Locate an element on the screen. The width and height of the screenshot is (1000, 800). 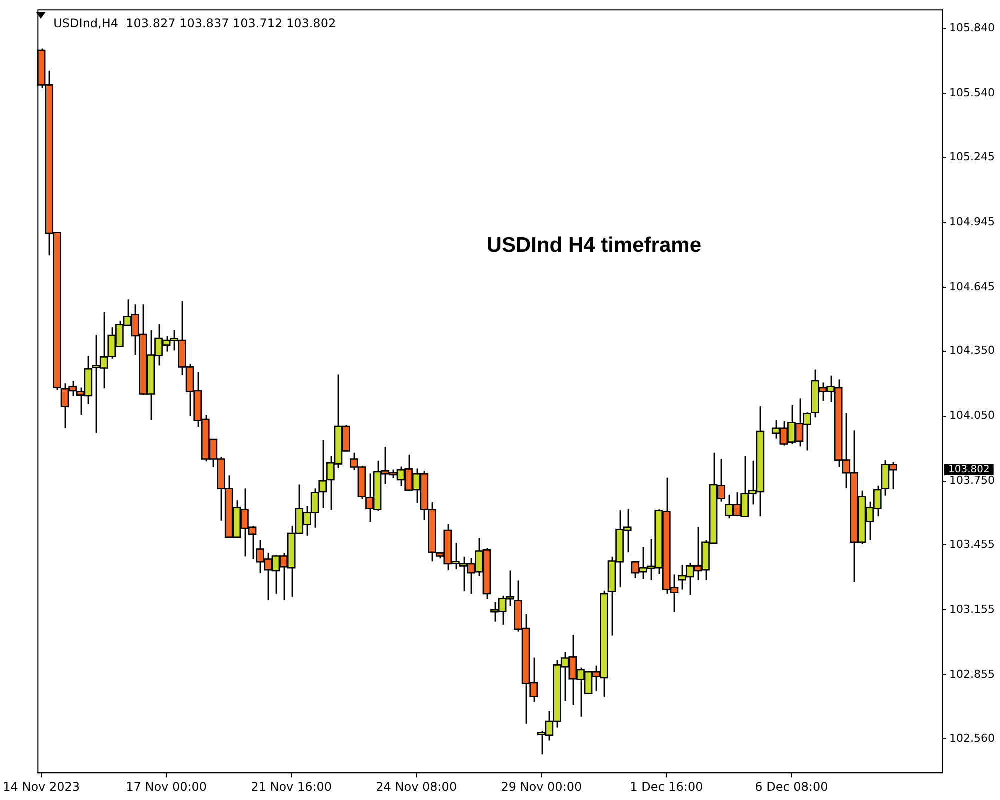
y-tick-label: 104.350 is located at coordinates (973, 351).